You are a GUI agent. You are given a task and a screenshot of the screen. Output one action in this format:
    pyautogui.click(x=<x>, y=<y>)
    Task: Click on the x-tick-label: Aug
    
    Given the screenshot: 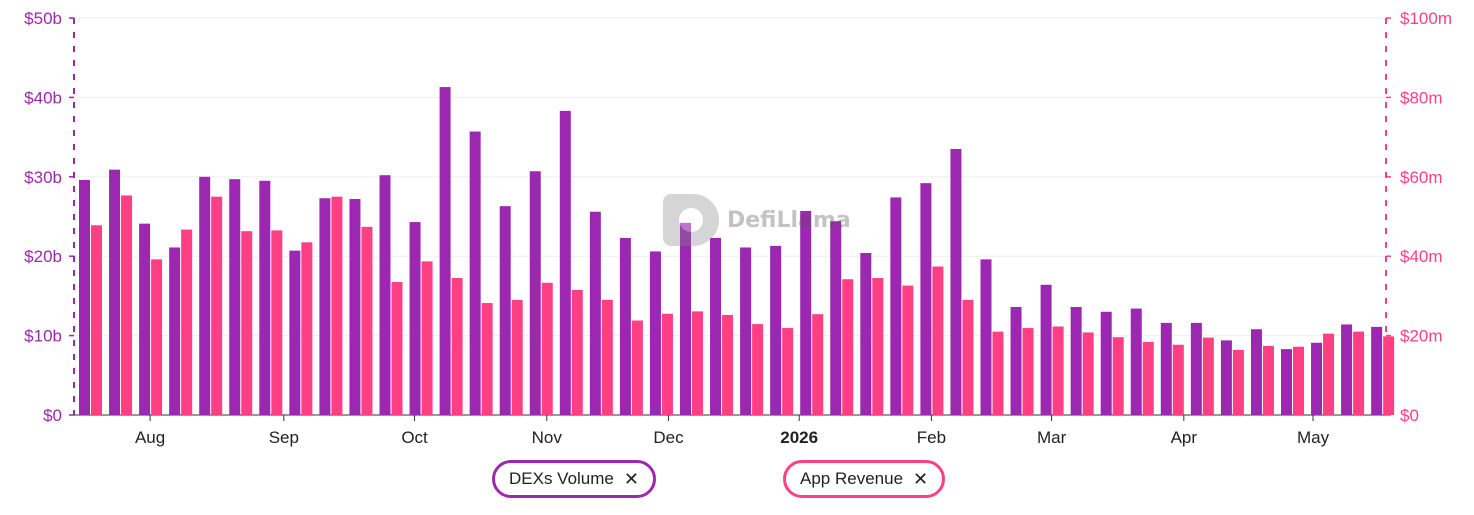 What is the action you would take?
    pyautogui.click(x=150, y=437)
    